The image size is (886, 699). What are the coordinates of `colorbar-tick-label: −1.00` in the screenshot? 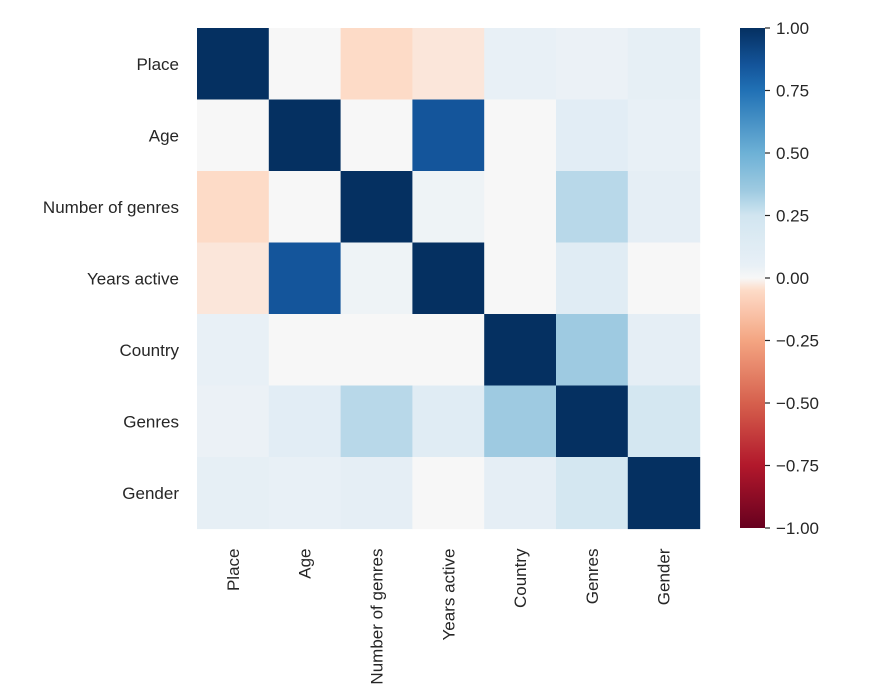 It's located at (797, 528).